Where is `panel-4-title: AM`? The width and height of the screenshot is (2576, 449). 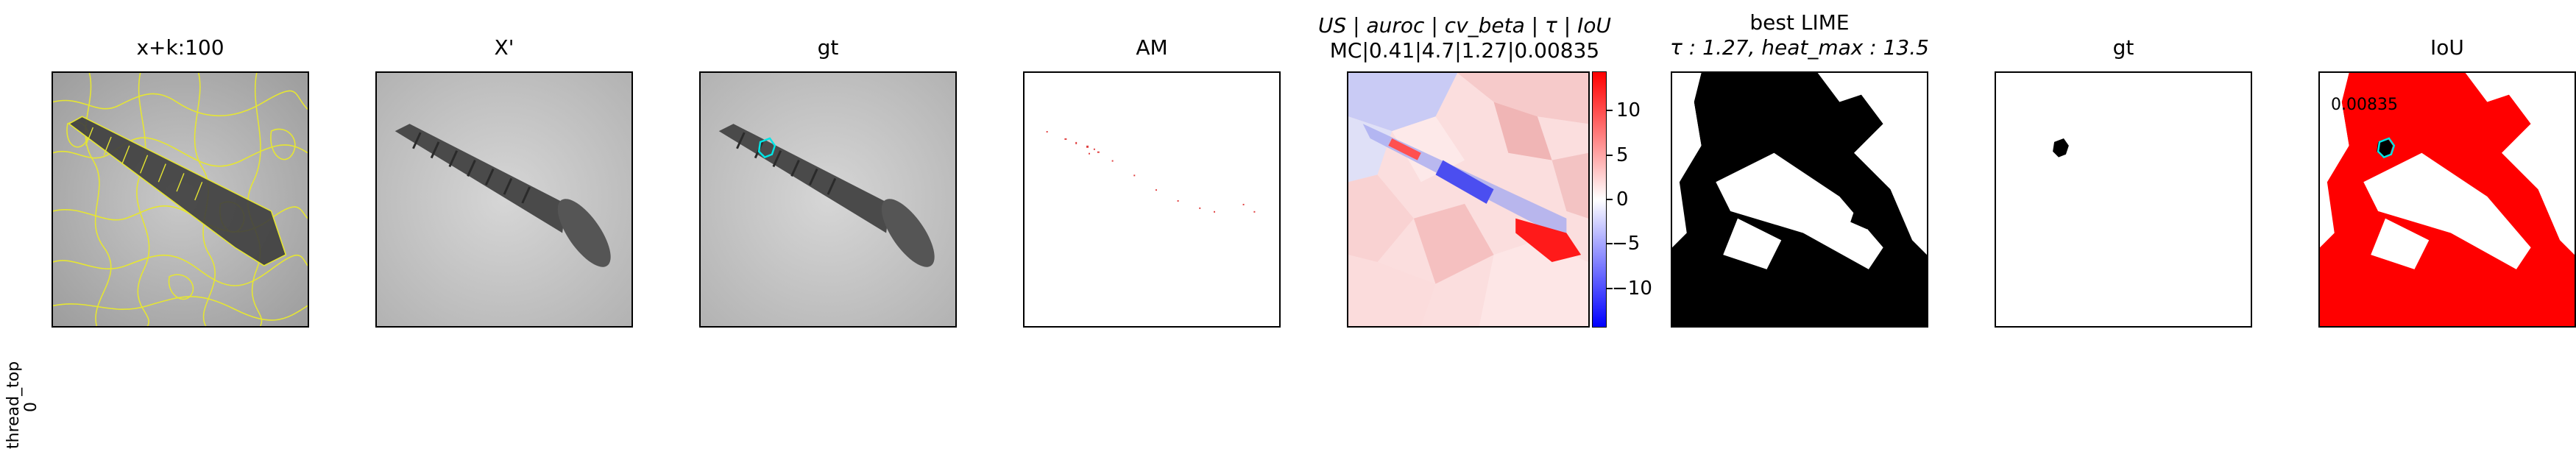 panel-4-title: AM is located at coordinates (1152, 47).